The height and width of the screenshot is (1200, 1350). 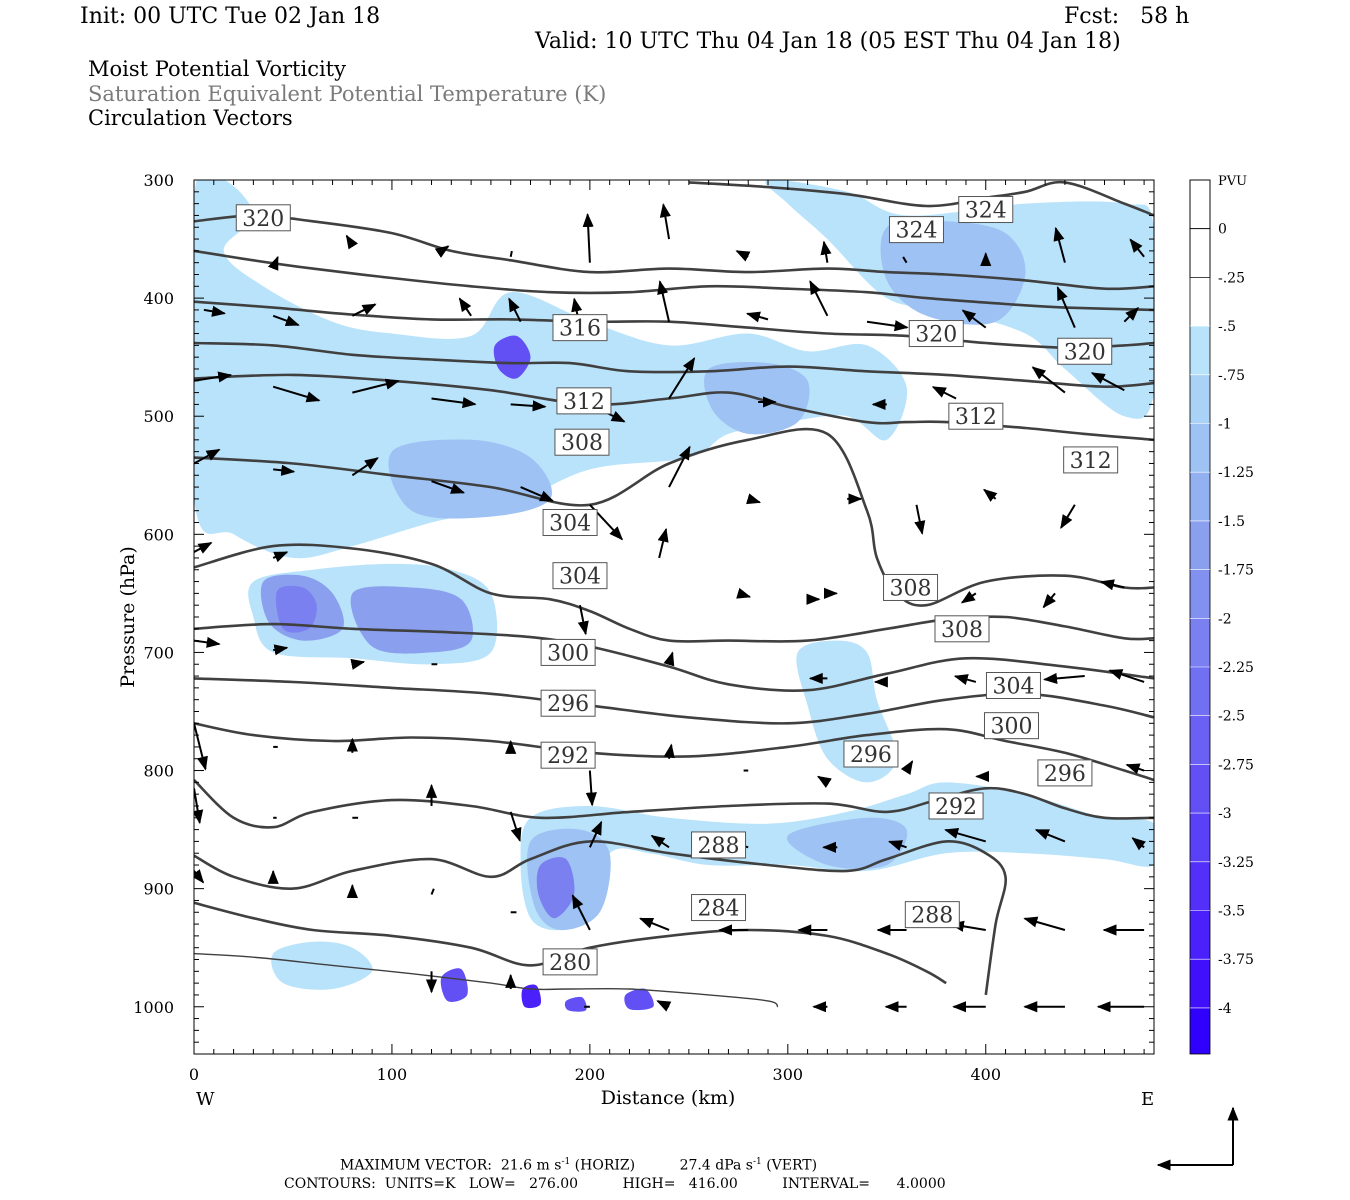 What do you see at coordinates (1231, 278) in the screenshot?
I see `colorbar-label: -.25` at bounding box center [1231, 278].